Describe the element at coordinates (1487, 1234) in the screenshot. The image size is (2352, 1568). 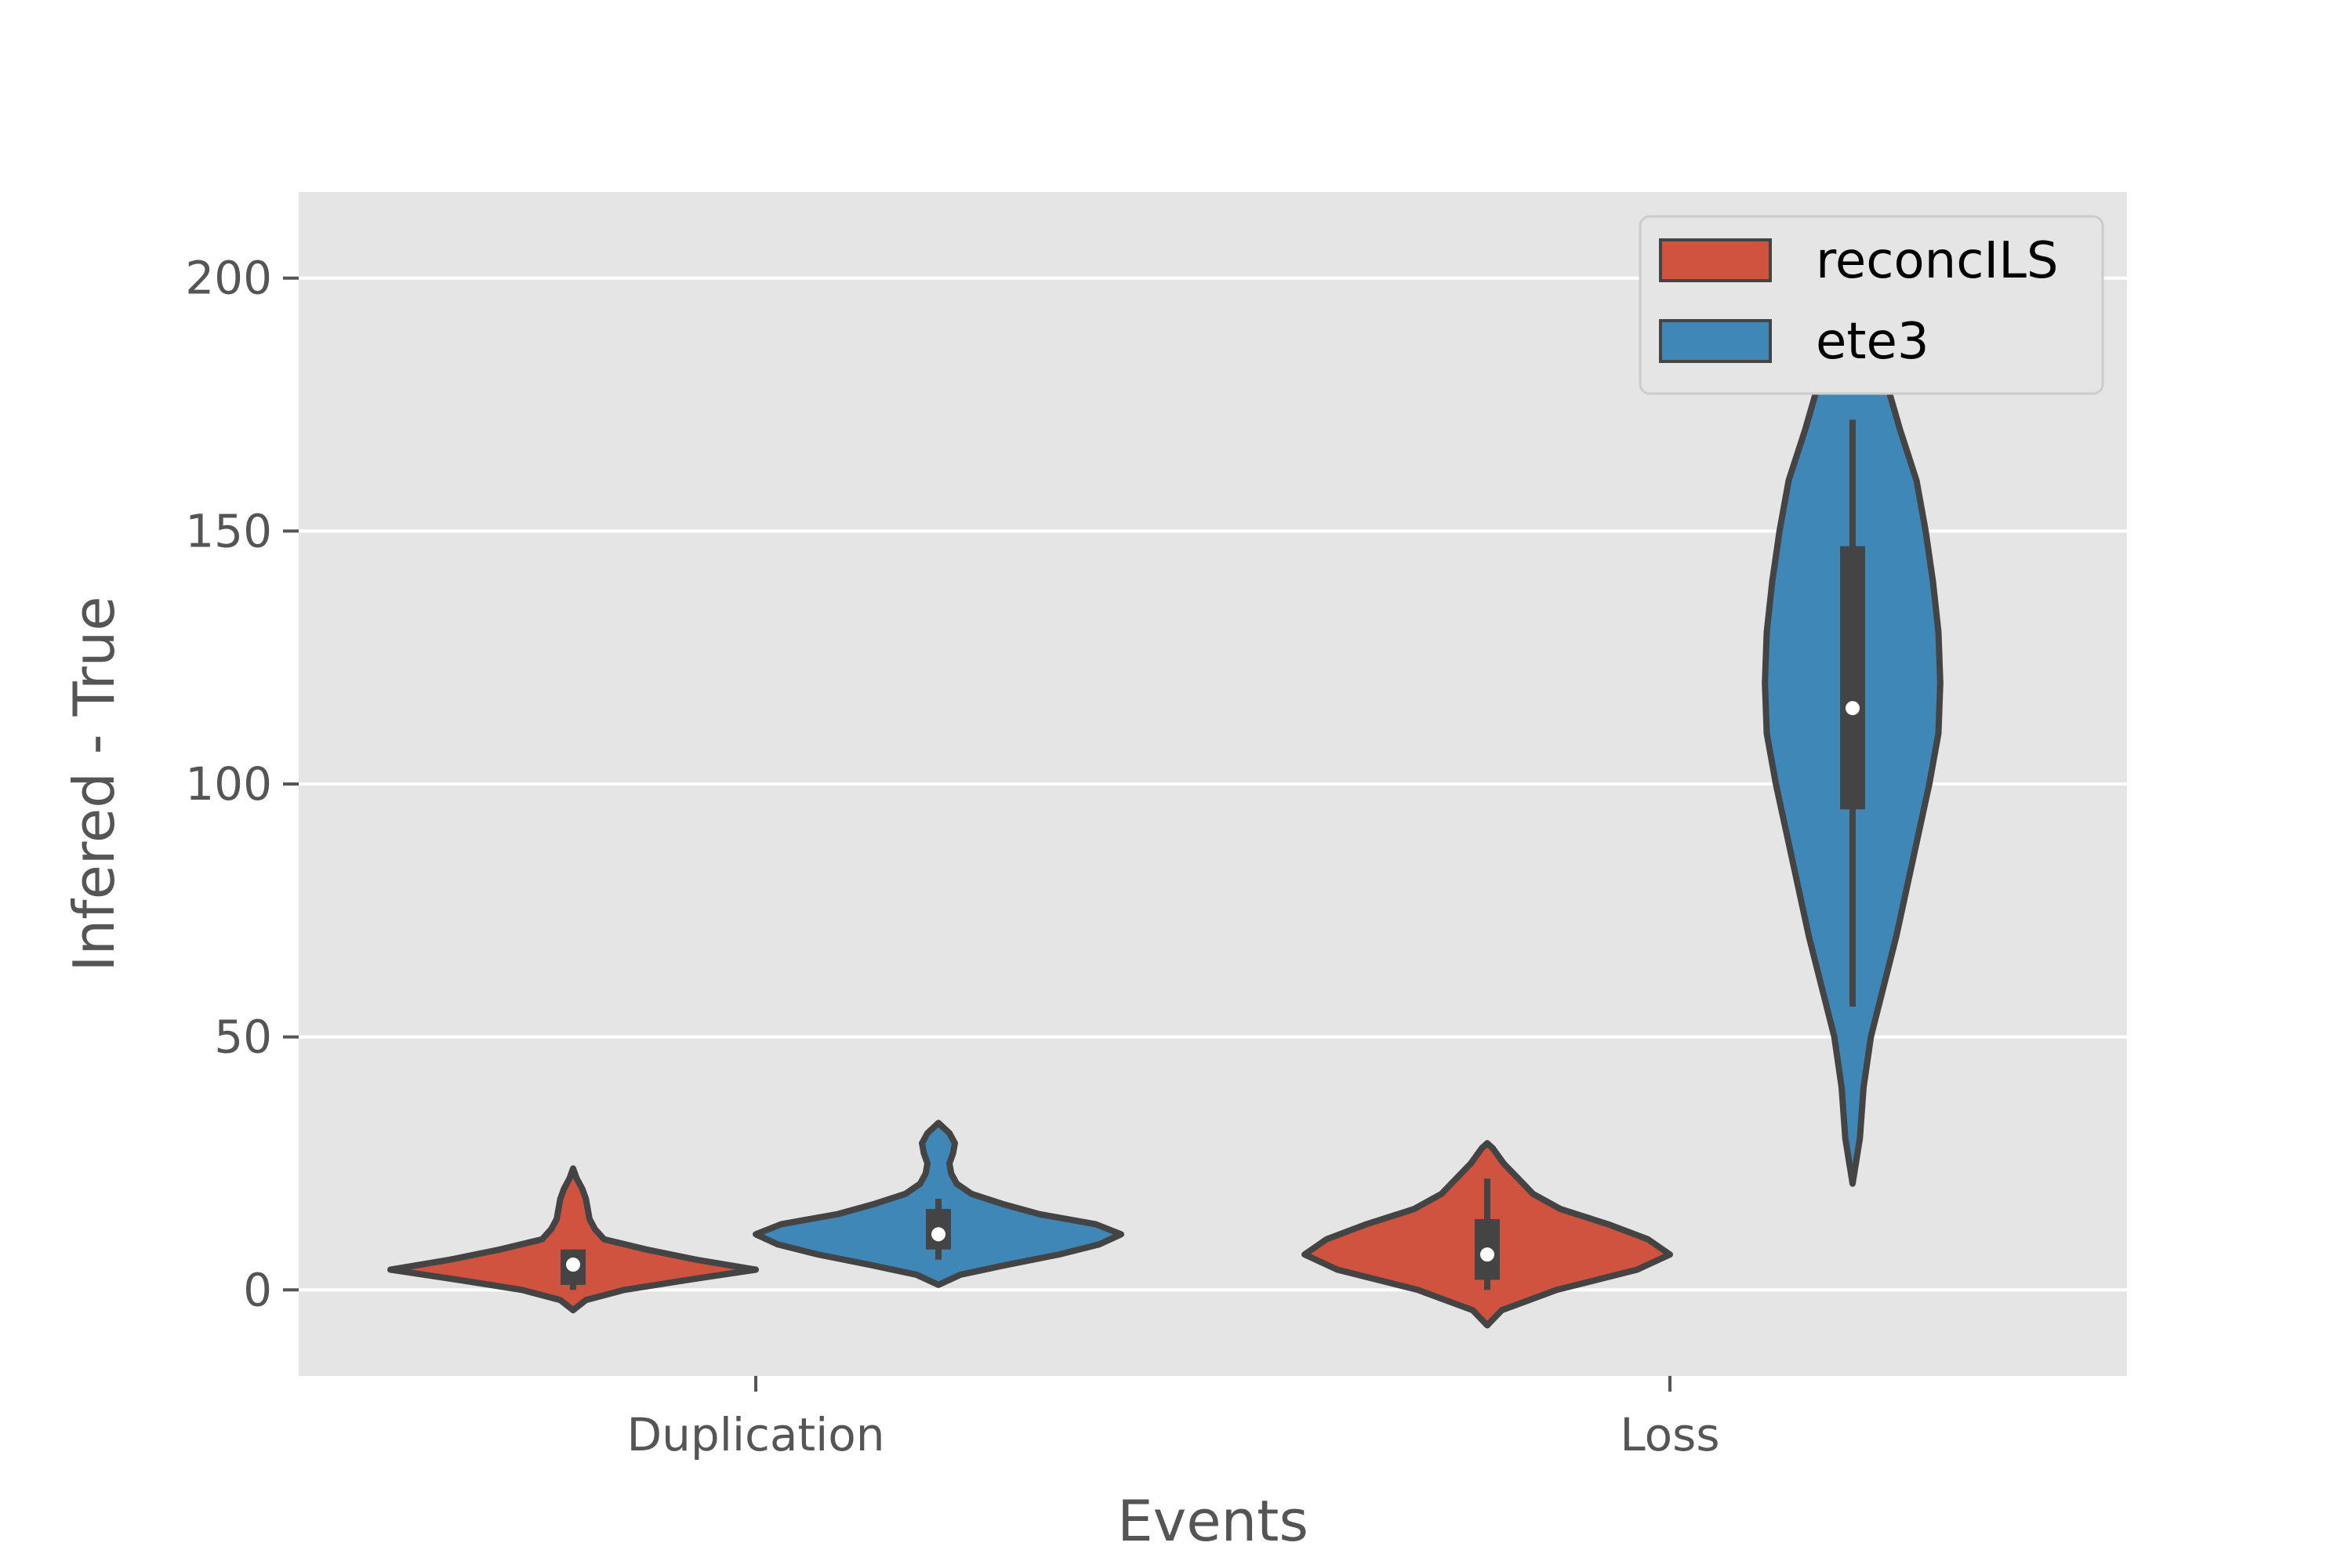
I see `violin-reconcils-loss` at that location.